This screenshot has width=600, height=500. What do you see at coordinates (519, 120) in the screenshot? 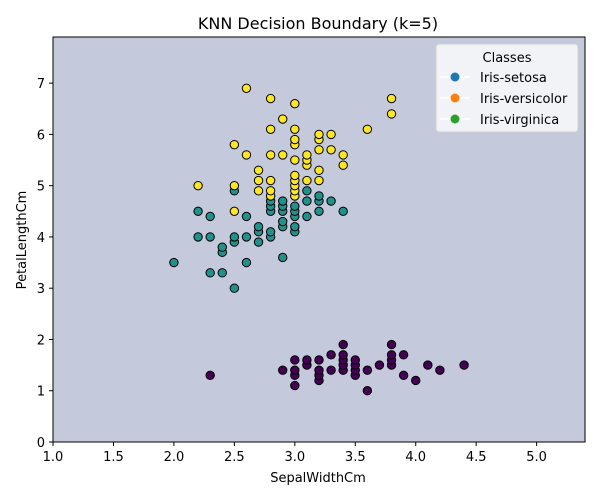
I see `legend-label: Iris-virginica` at bounding box center [519, 120].